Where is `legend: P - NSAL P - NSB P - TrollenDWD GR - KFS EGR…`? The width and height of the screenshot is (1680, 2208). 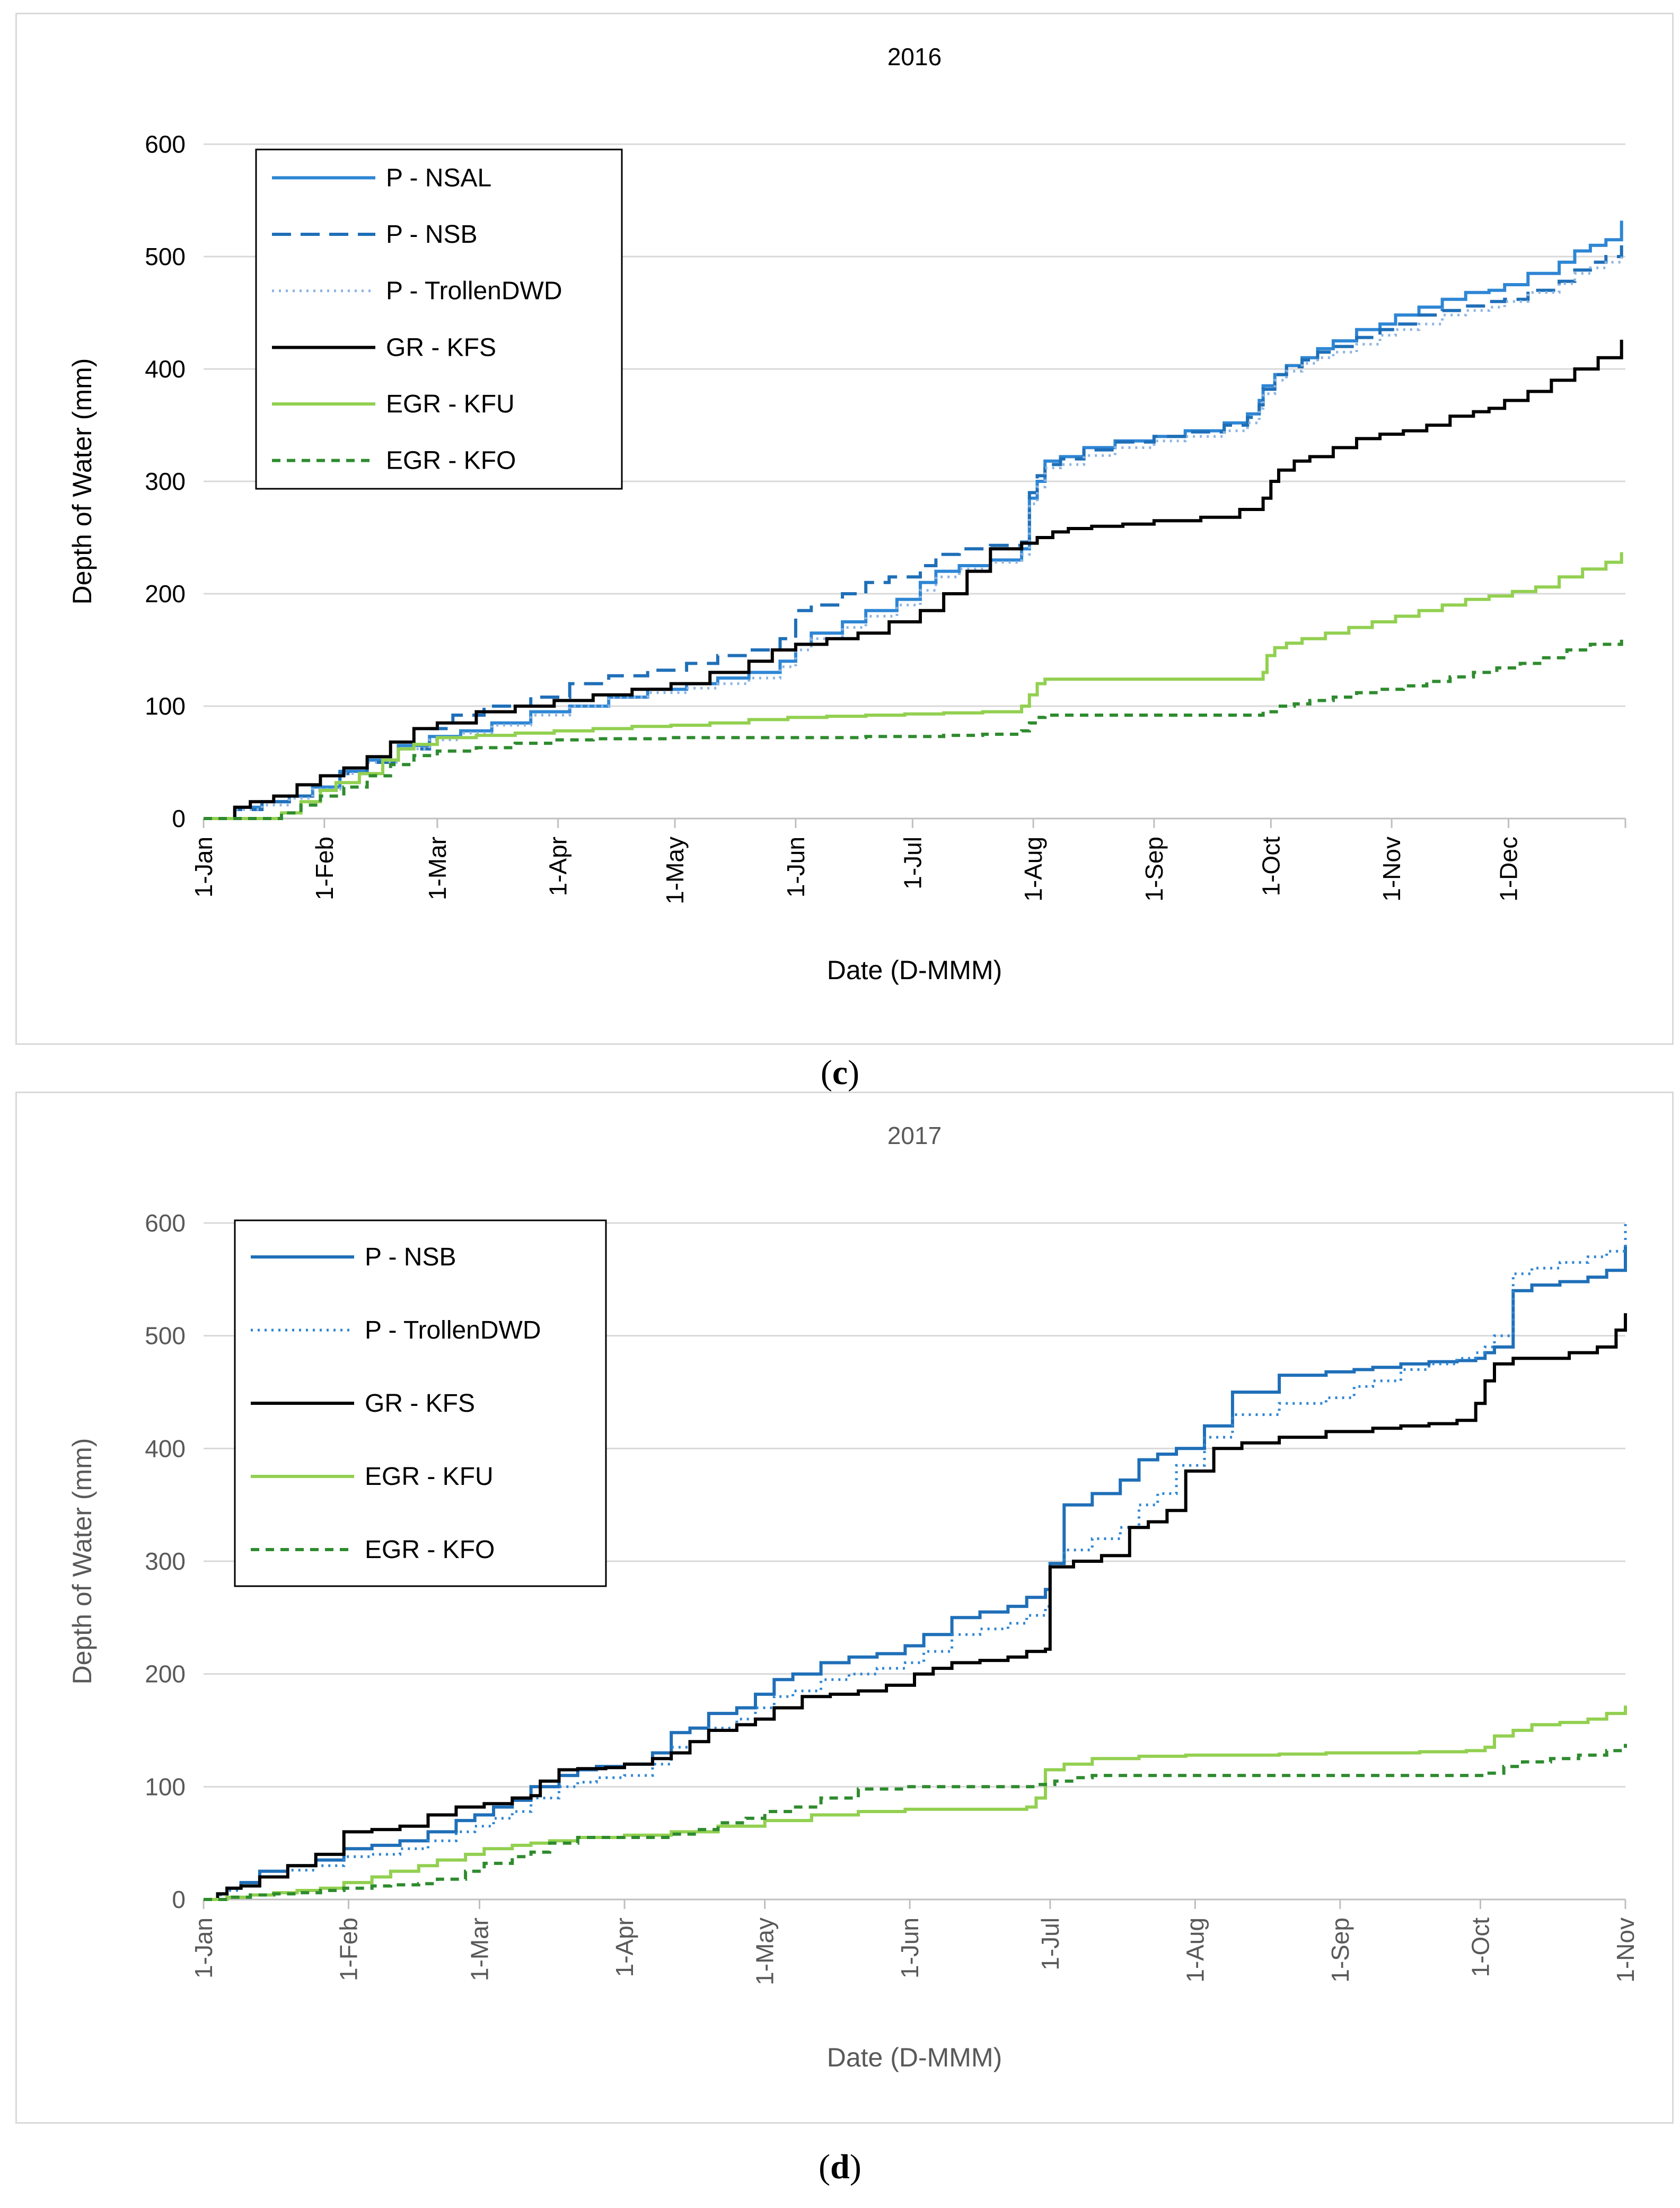 legend: P - NSAL P - NSB P - TrollenDWD GR - KFS EGR… is located at coordinates (439, 319).